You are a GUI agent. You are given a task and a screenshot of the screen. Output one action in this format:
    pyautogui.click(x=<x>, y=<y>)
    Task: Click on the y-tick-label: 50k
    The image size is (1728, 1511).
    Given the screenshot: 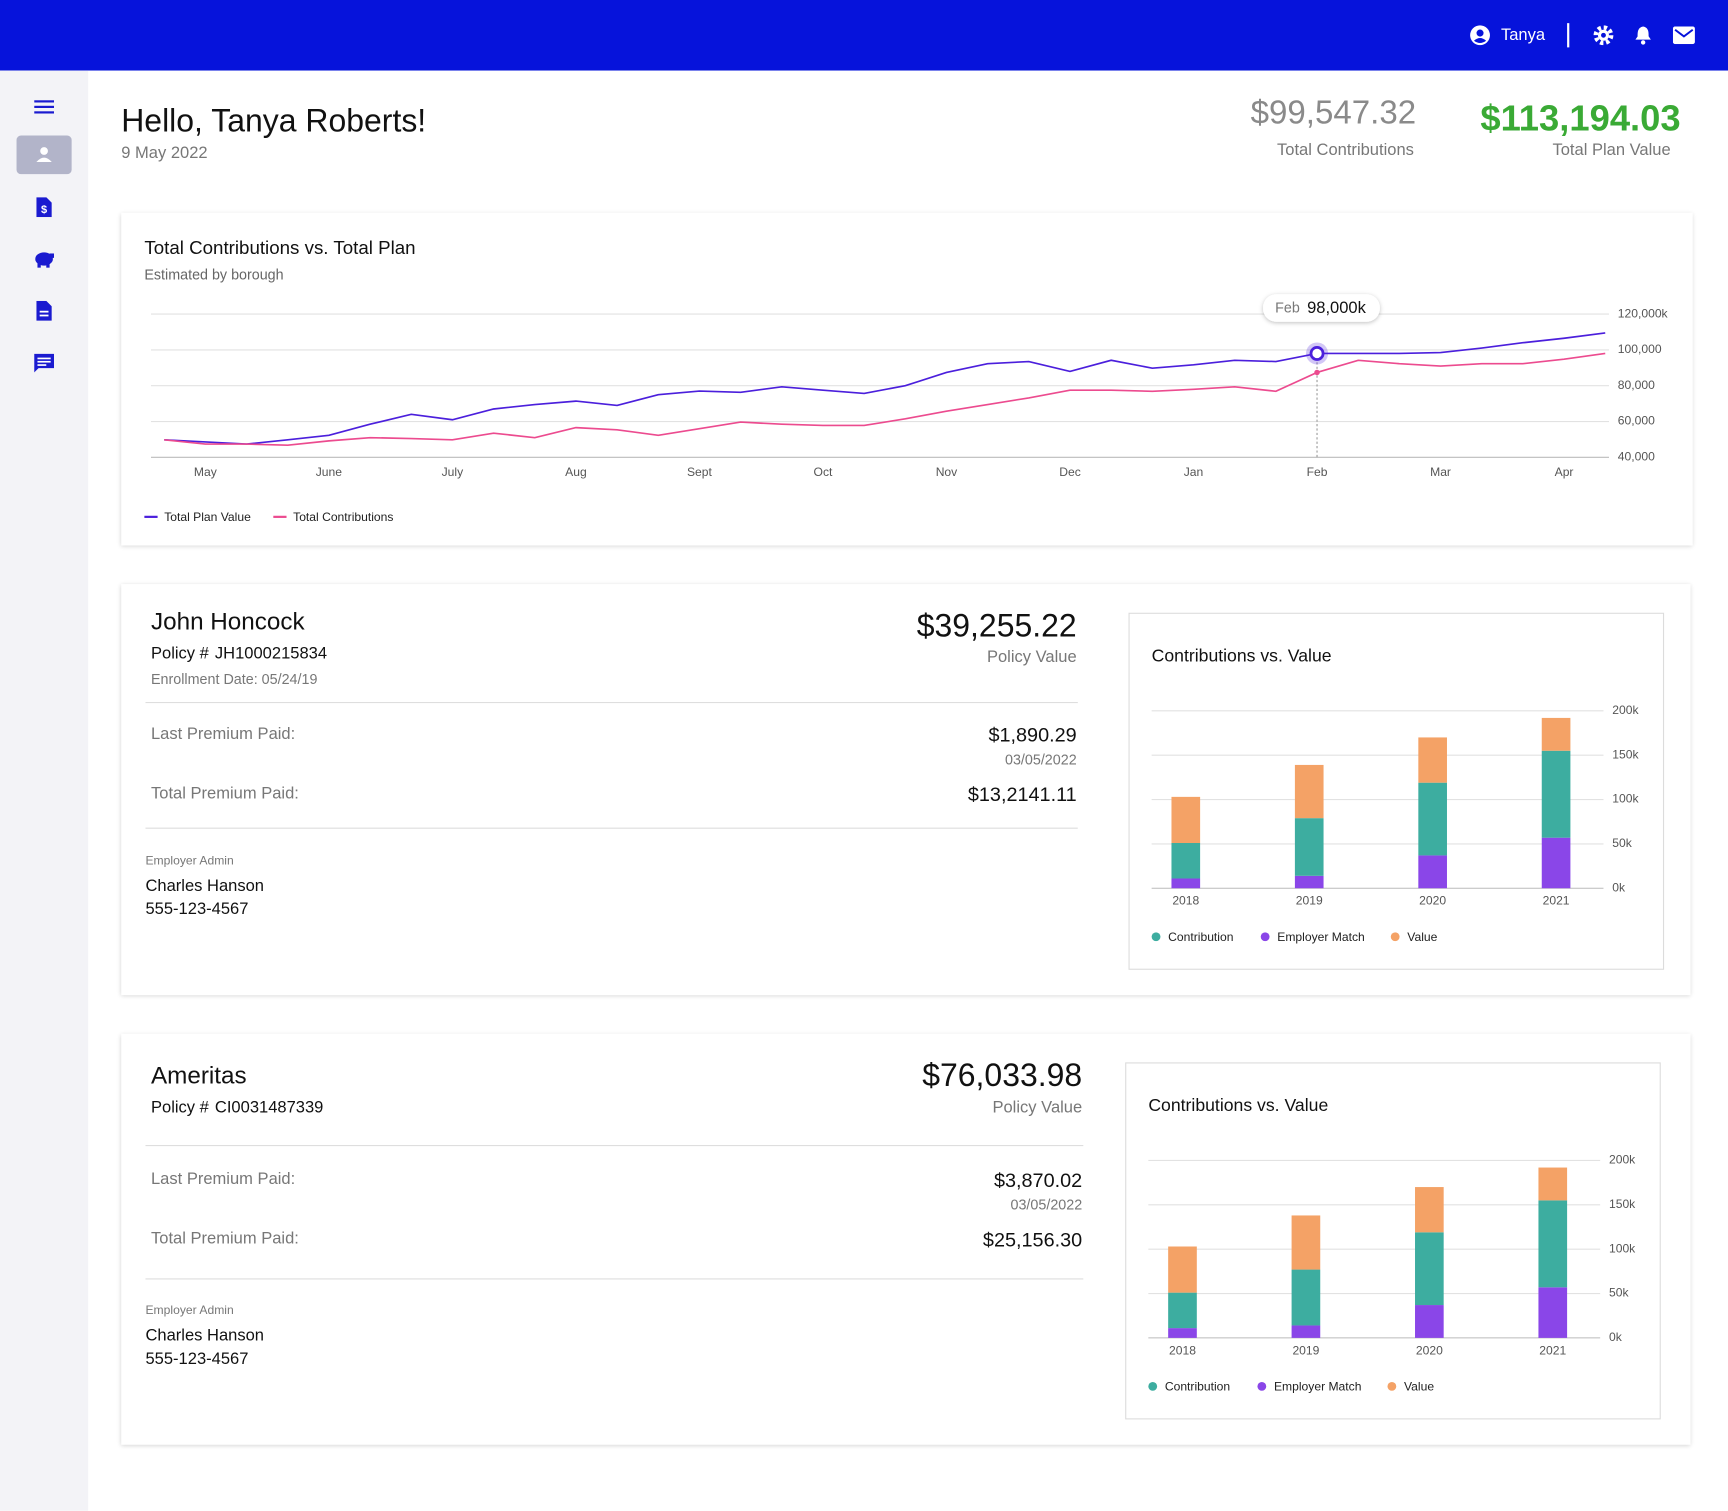 What is the action you would take?
    pyautogui.click(x=1619, y=1293)
    